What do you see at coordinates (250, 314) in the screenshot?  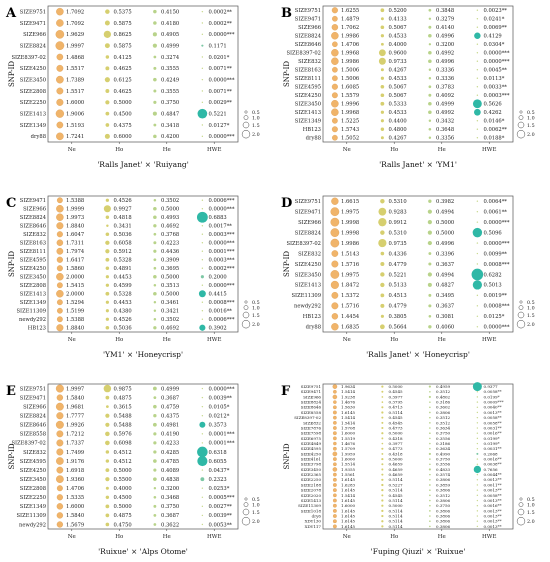 I see `size-legend: 0.51.01.5 2.0` at bounding box center [250, 314].